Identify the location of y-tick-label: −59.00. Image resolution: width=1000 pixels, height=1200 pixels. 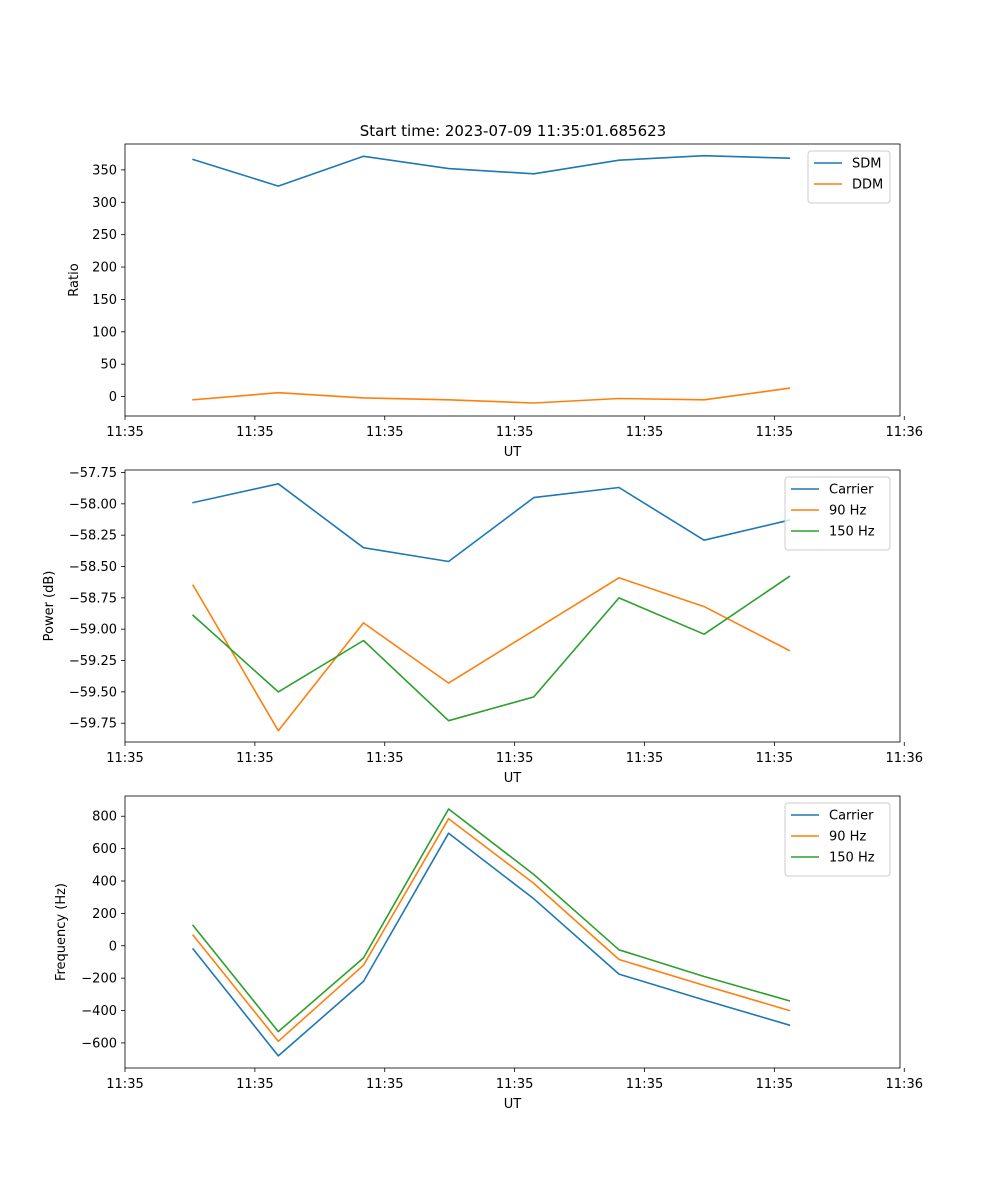
(93, 630).